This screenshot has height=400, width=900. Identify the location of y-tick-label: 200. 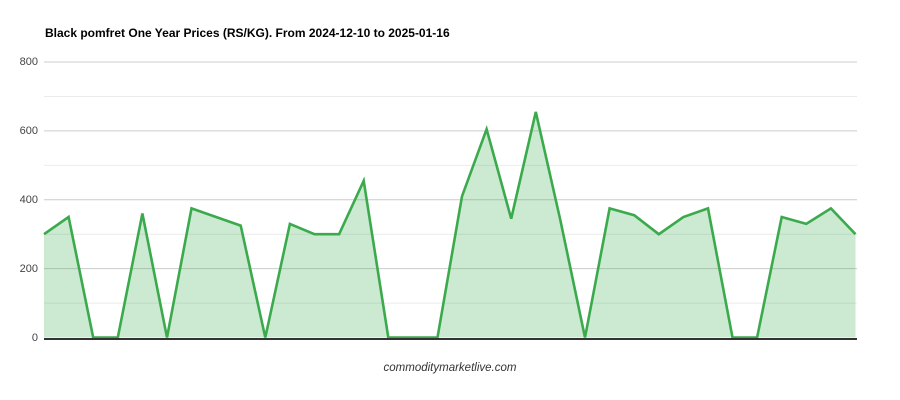
(28, 268).